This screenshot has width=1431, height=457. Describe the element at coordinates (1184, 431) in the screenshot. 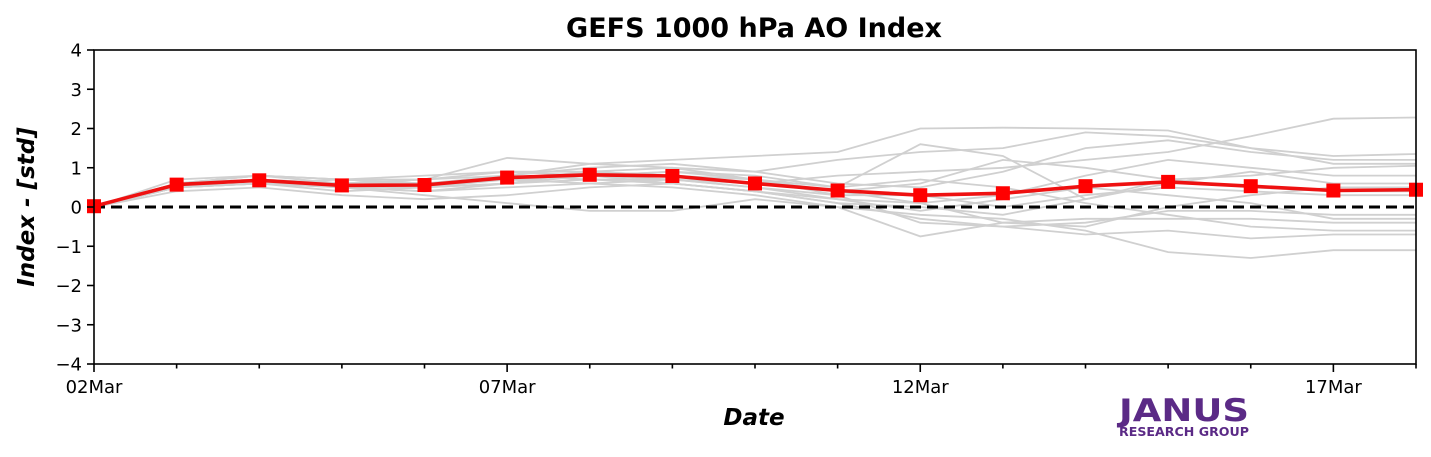

I see `logo-sub-text: RESEARCH GROUP` at that location.